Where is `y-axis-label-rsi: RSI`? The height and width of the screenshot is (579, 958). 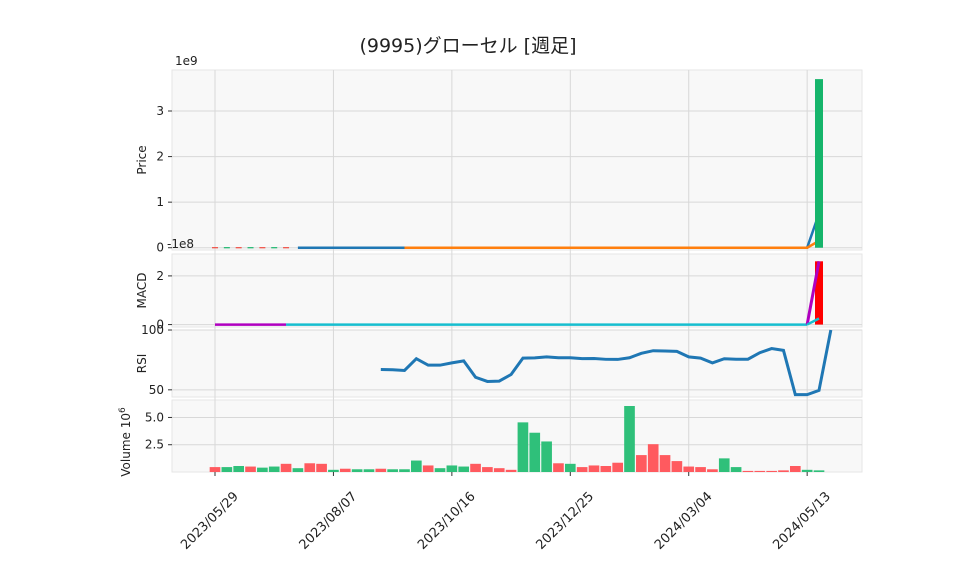 y-axis-label-rsi: RSI is located at coordinates (142, 364).